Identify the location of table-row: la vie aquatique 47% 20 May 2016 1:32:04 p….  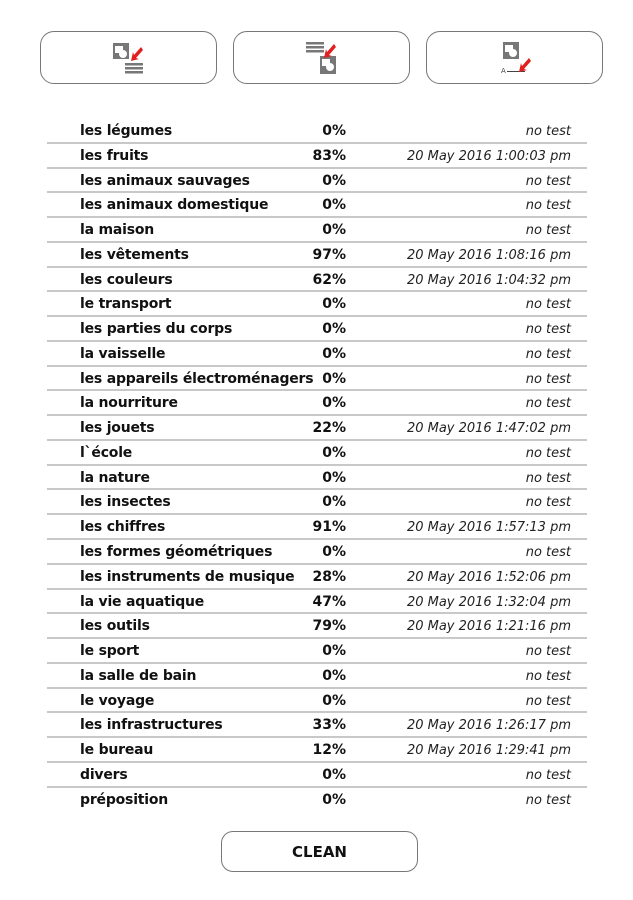
(317, 602).